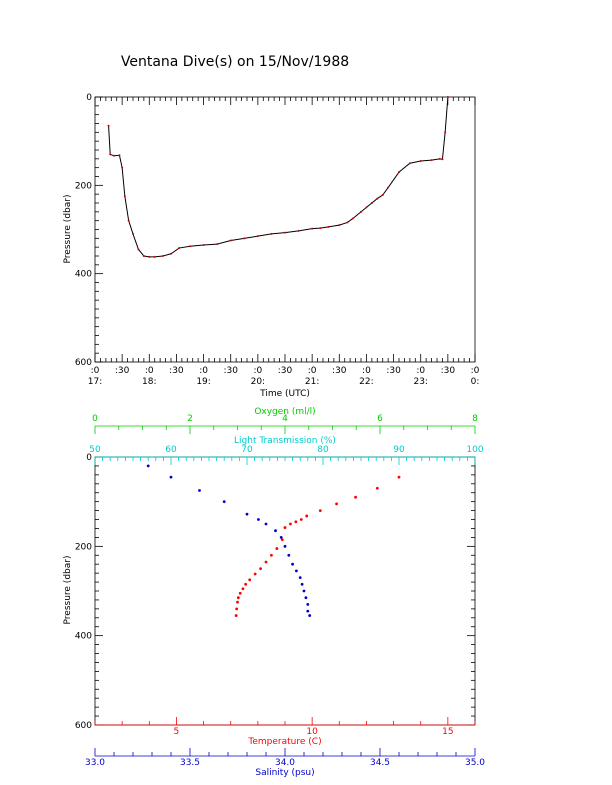  What do you see at coordinates (284, 412) in the screenshot?
I see `oxygen-axis-label: Oxygen (ml/l)` at bounding box center [284, 412].